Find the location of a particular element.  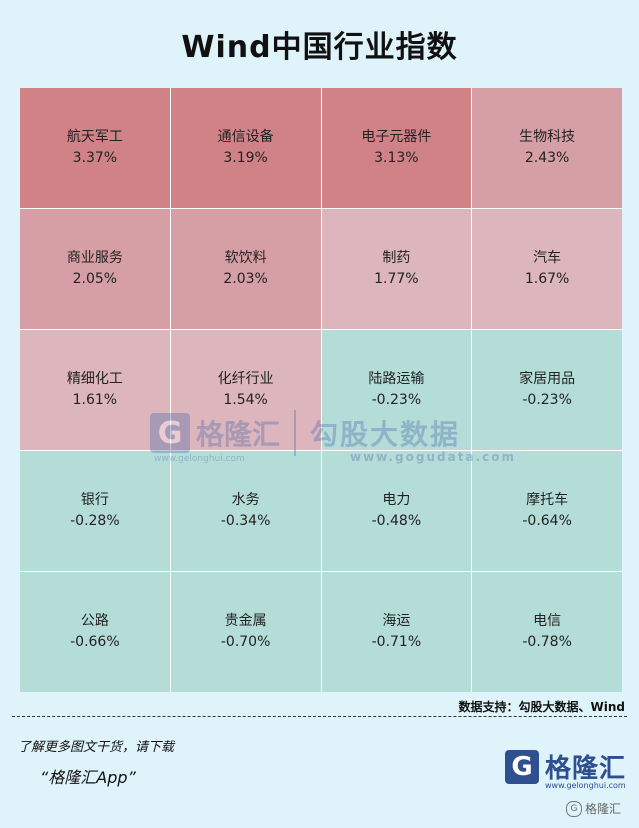

industry-name: 生物科技 is located at coordinates (547, 137).